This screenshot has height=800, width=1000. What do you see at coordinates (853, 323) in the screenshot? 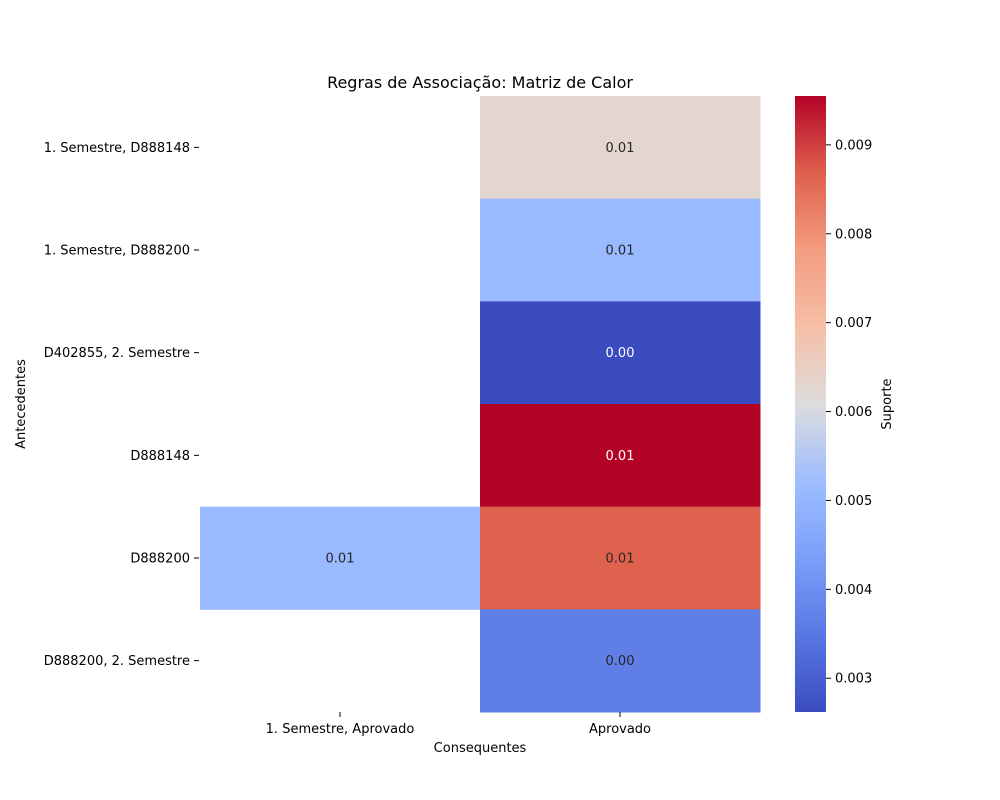
I see `colorbar-tick-label: 0.007` at bounding box center [853, 323].